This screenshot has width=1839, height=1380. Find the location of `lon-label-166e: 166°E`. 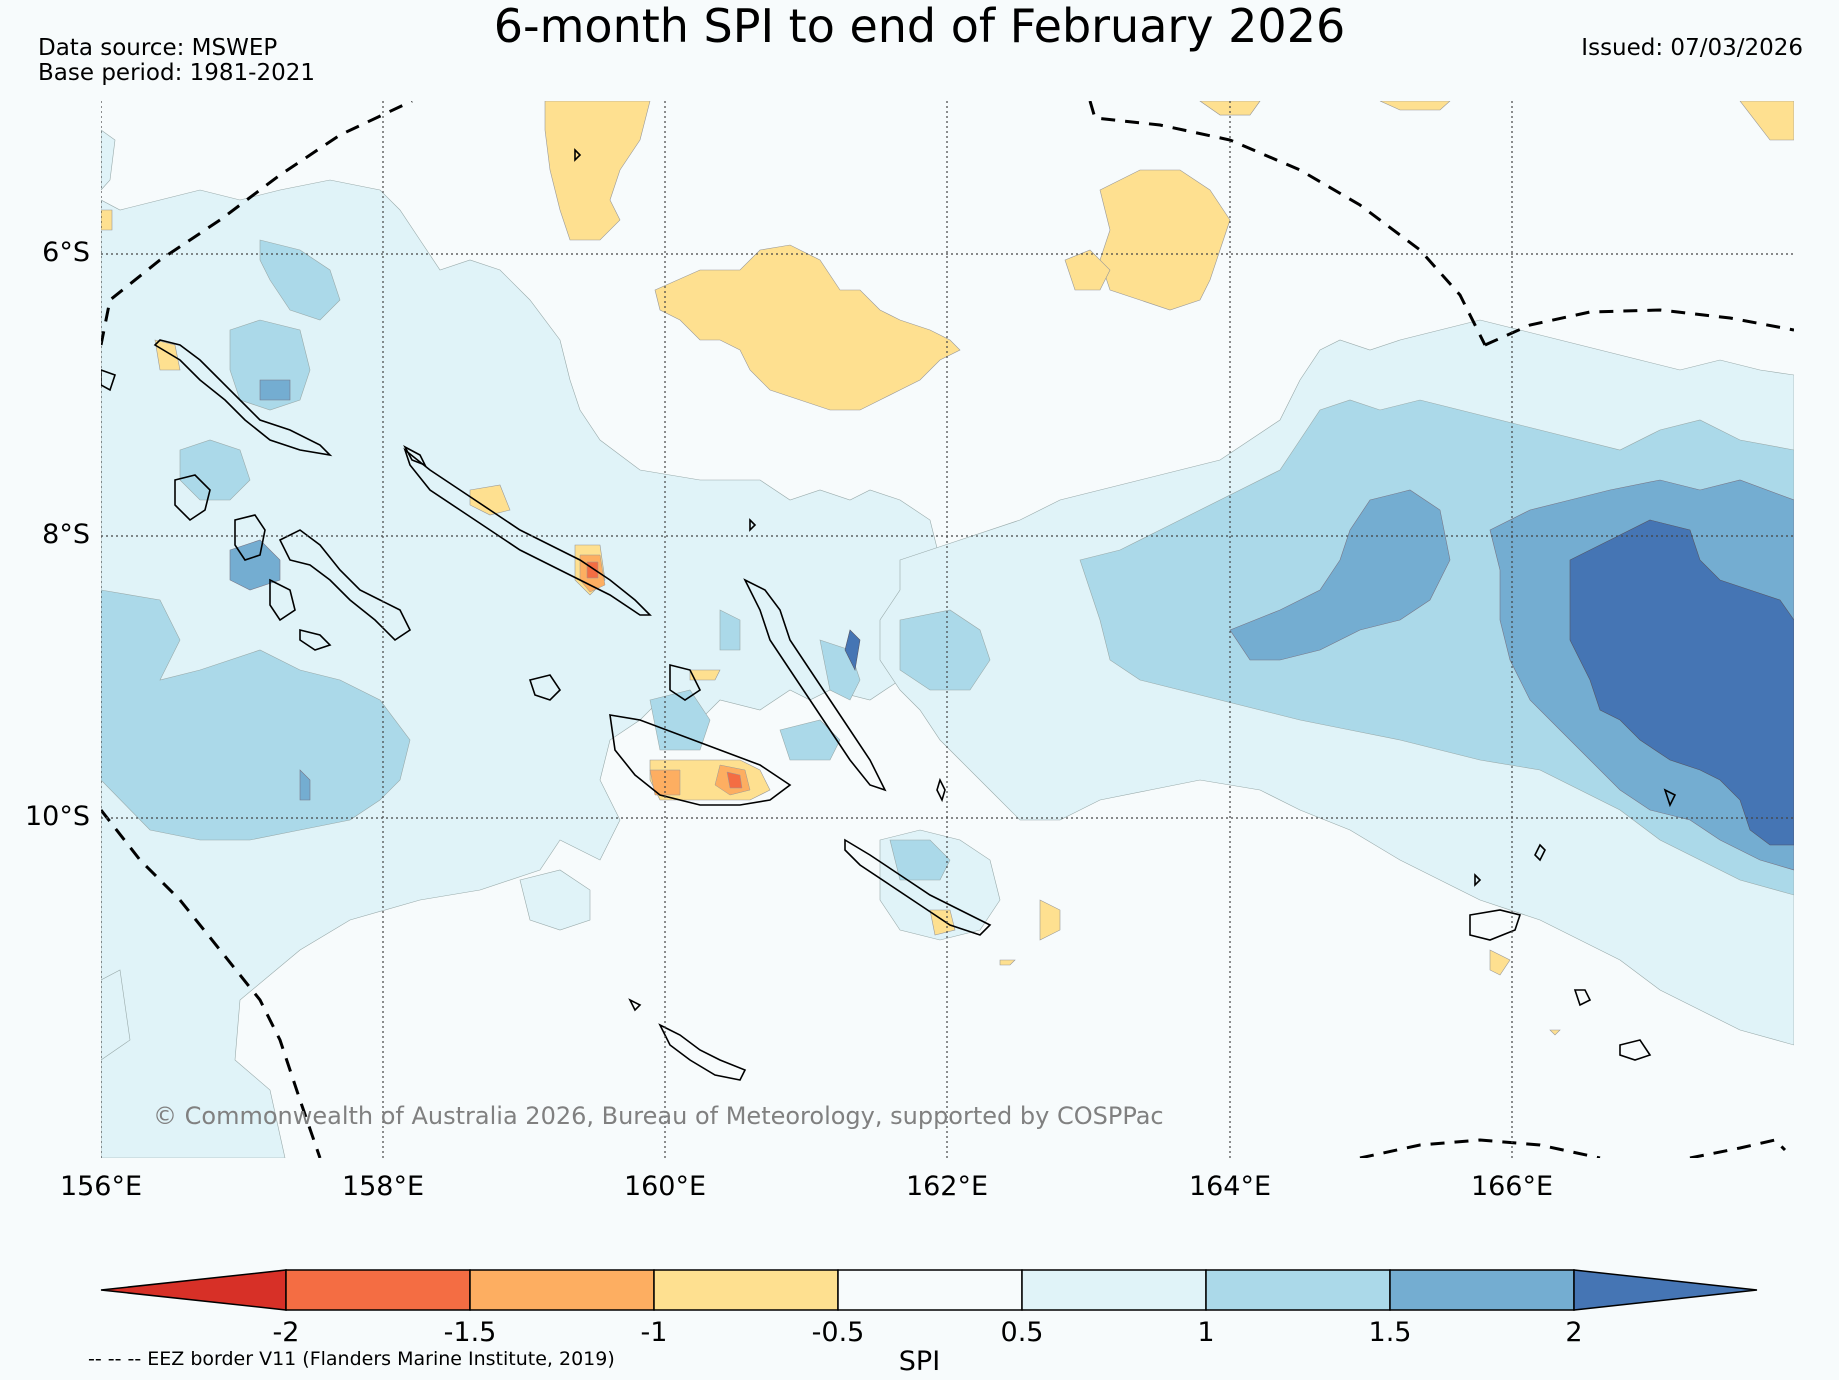

lon-label-166e: 166°E is located at coordinates (1512, 1186).